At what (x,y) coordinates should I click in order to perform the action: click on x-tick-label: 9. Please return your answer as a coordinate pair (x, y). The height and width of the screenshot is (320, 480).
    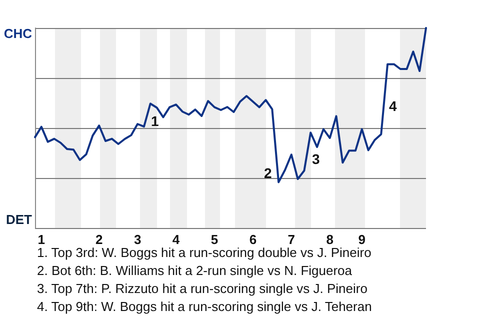
    Looking at the image, I should click on (362, 239).